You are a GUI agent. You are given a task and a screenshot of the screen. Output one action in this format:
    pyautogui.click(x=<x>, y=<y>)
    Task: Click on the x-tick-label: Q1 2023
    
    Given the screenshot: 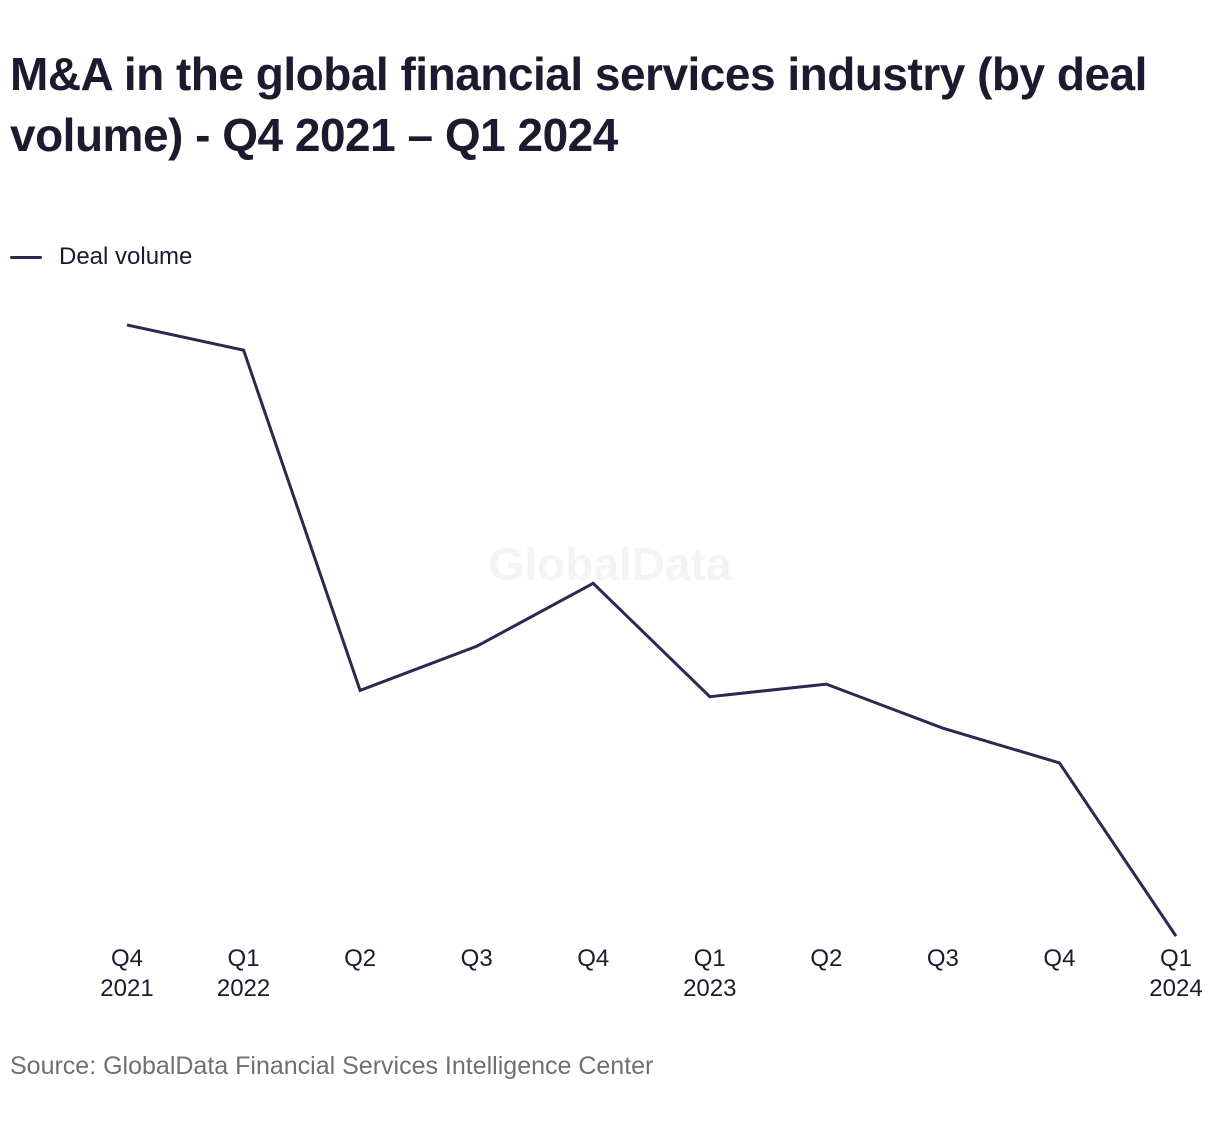 What is the action you would take?
    pyautogui.click(x=709, y=973)
    